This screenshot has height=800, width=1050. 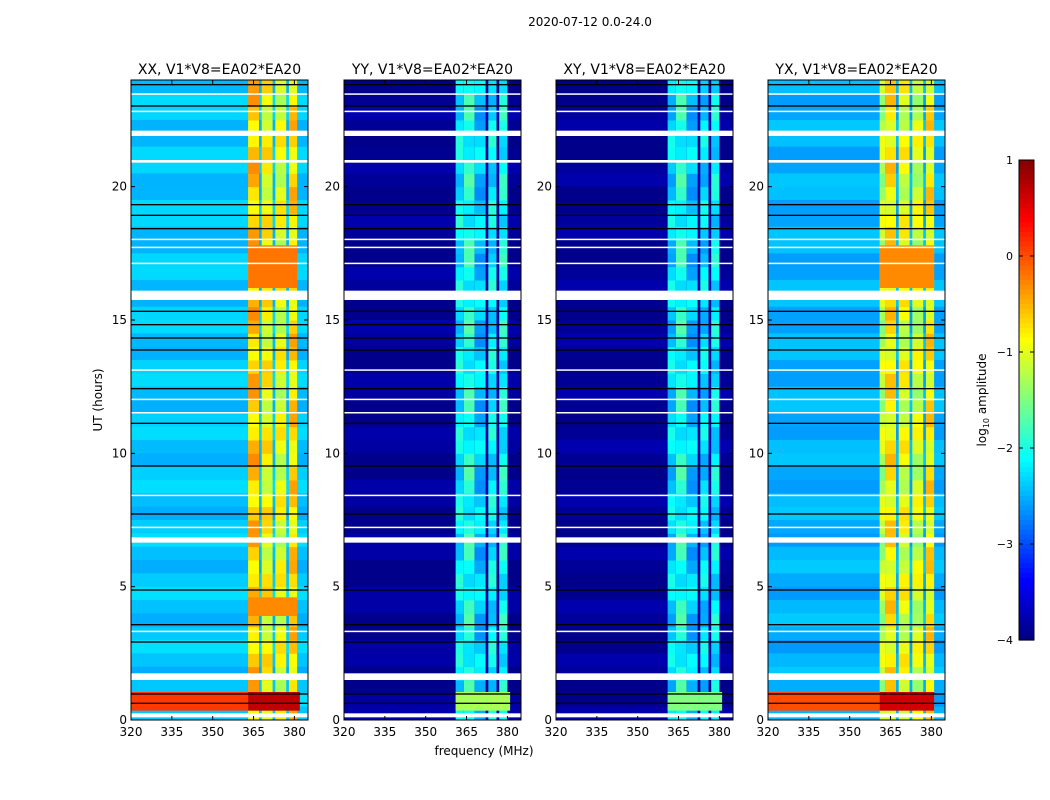 What do you see at coordinates (890, 732) in the screenshot?
I see `x-tick-label: 365` at bounding box center [890, 732].